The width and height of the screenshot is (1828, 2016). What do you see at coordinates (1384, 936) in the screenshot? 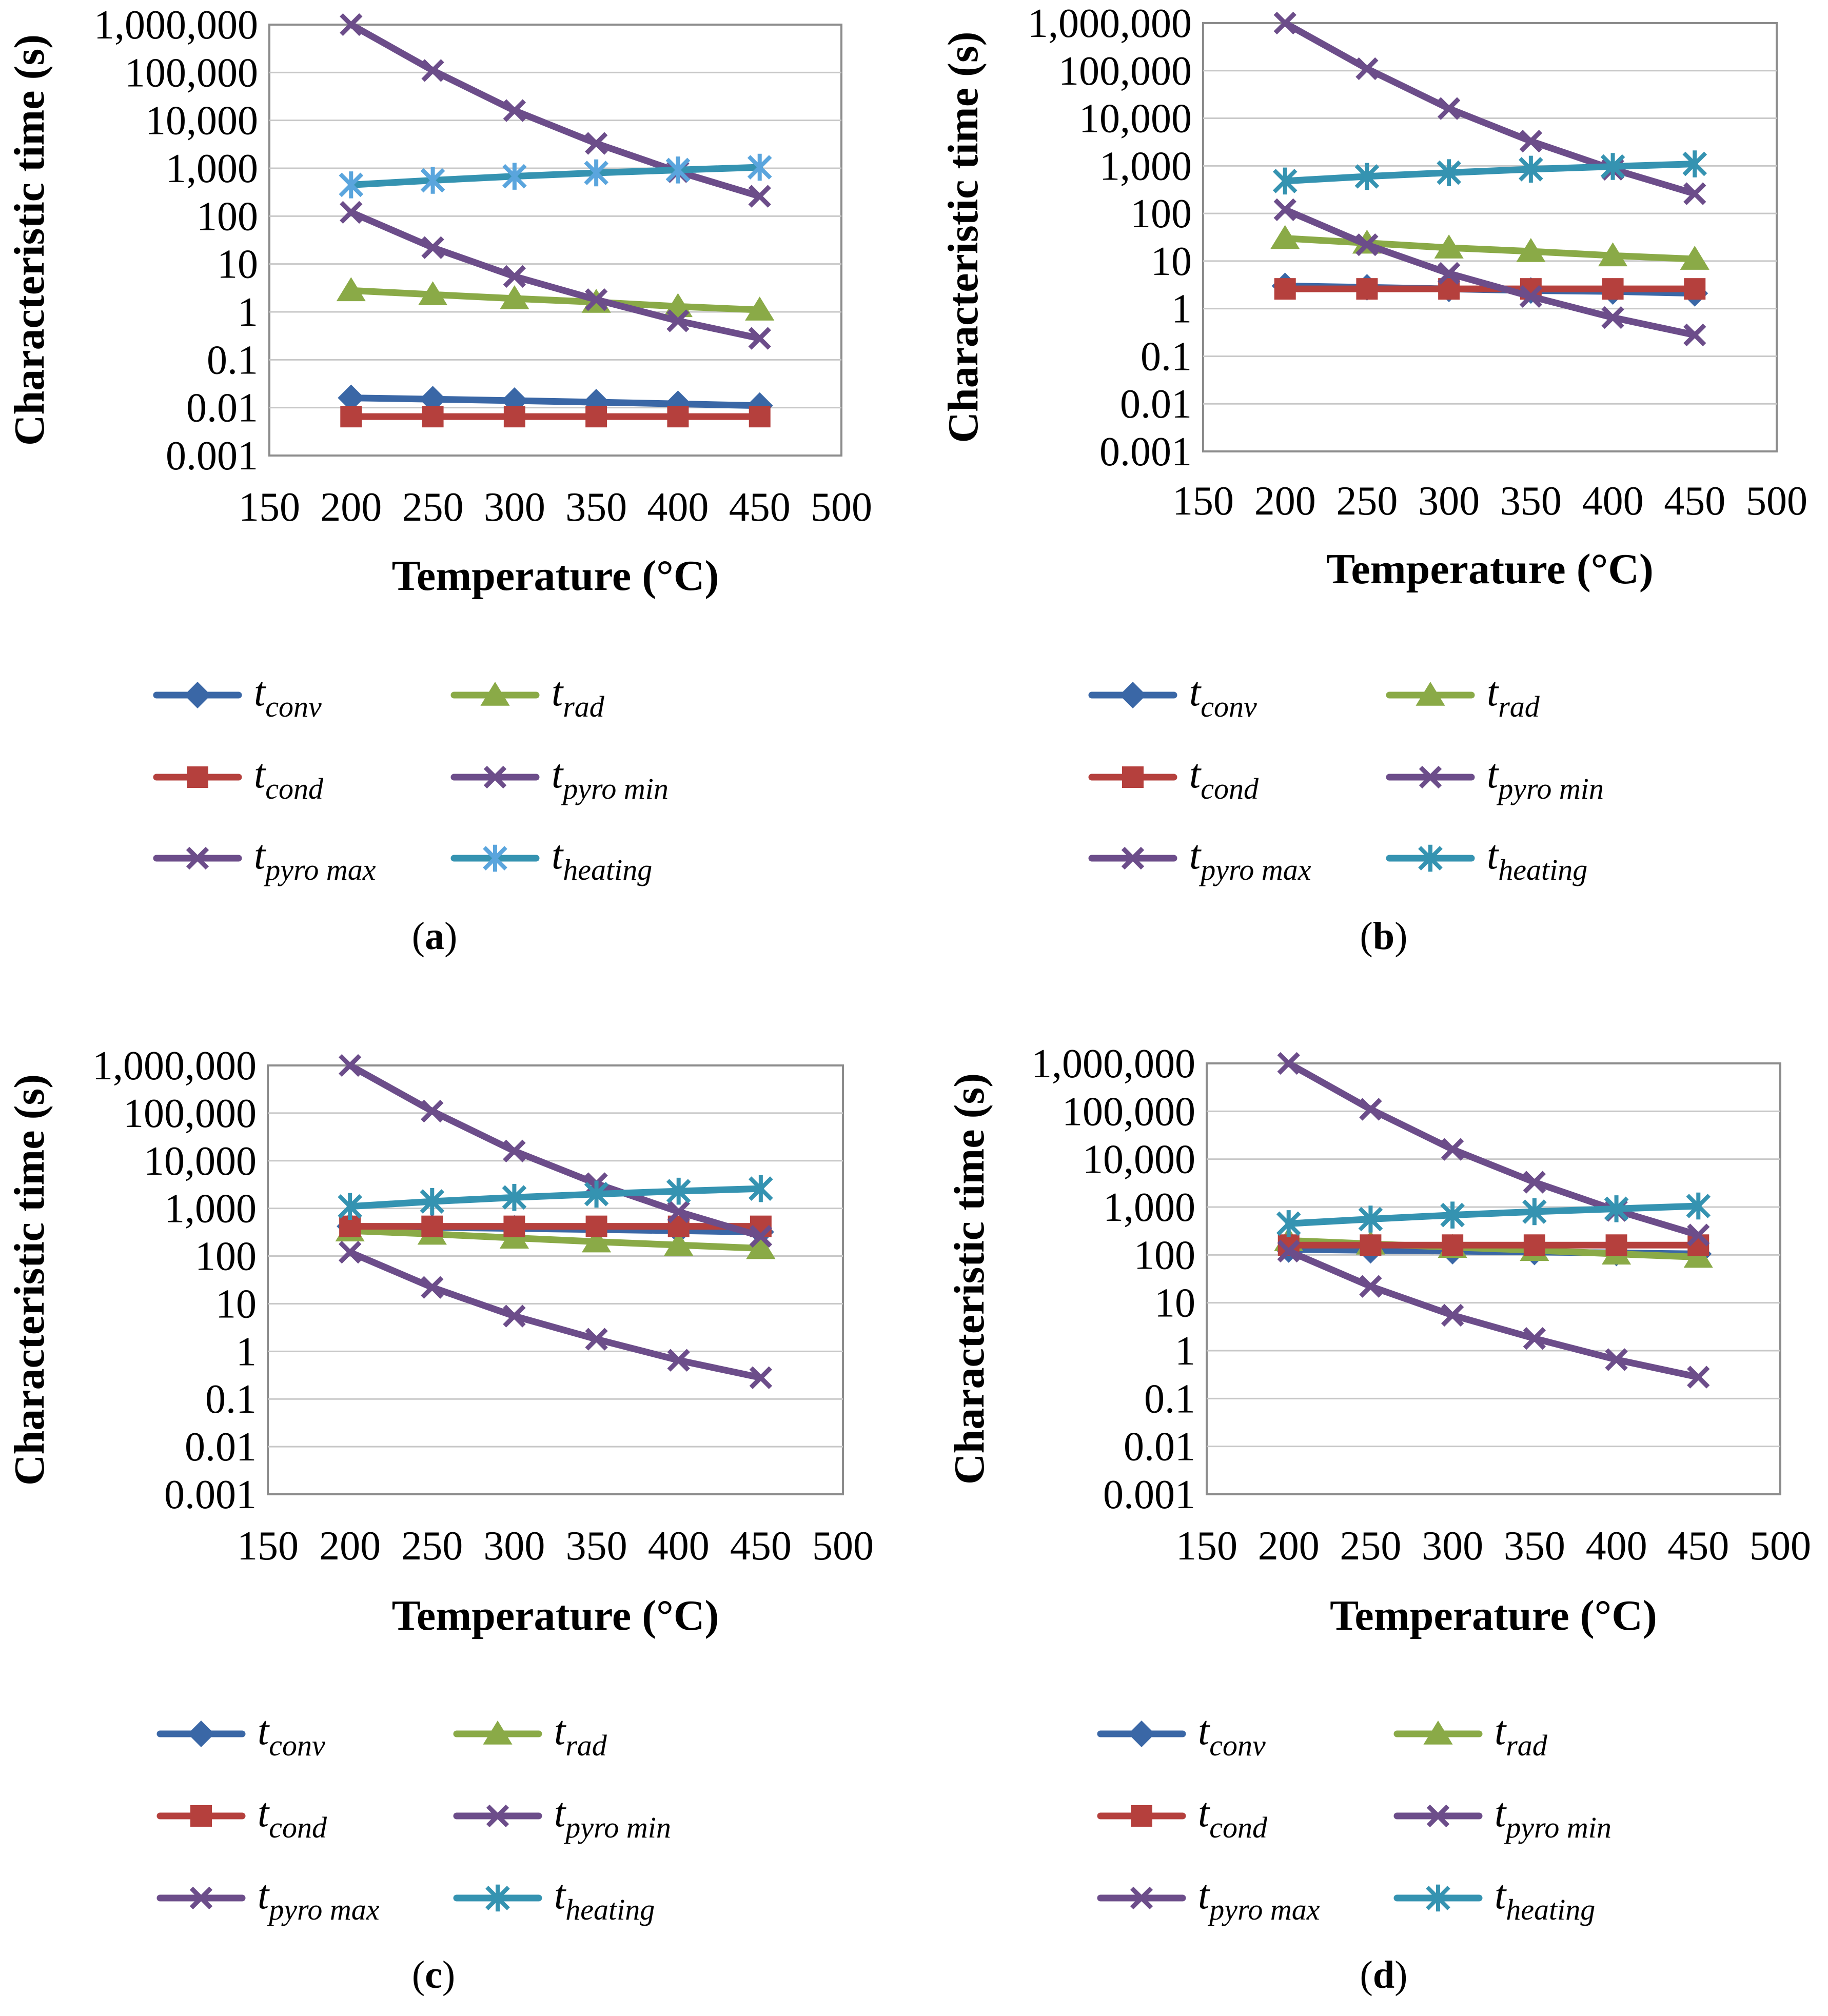
I see `panel-label: (b)` at bounding box center [1384, 936].